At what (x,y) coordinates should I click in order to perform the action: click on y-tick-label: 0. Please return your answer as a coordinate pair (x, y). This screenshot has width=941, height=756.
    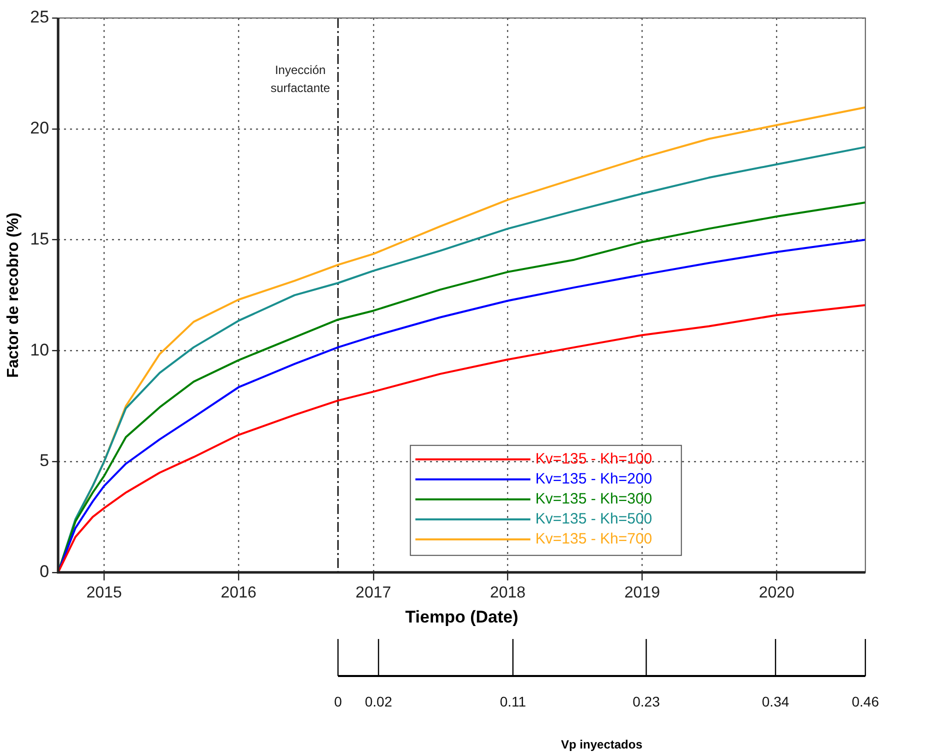
    Looking at the image, I should click on (45, 572).